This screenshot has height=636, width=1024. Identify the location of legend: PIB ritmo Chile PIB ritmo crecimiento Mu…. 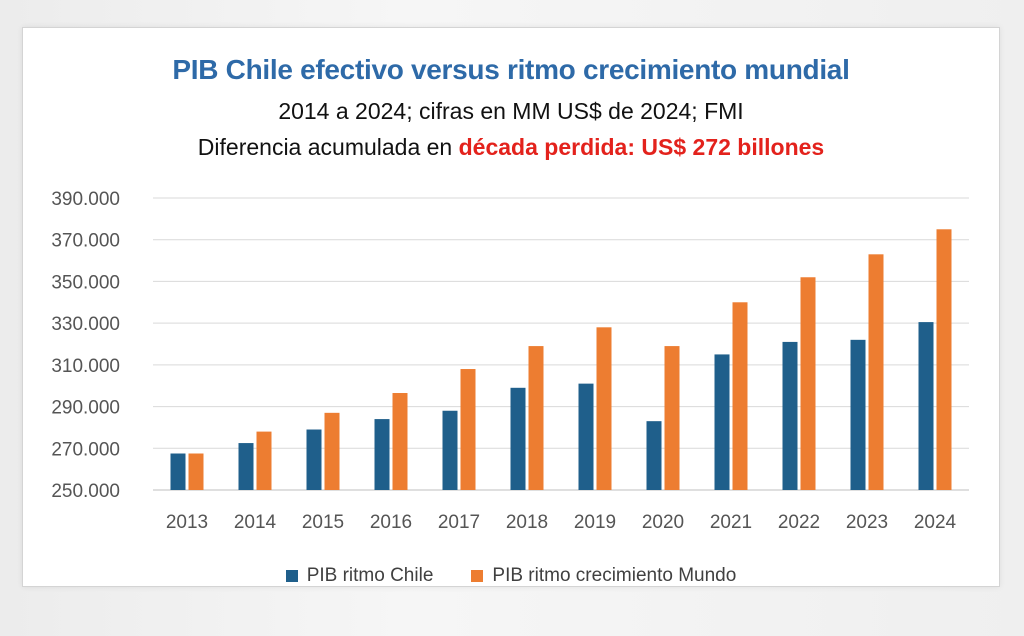
(511, 576).